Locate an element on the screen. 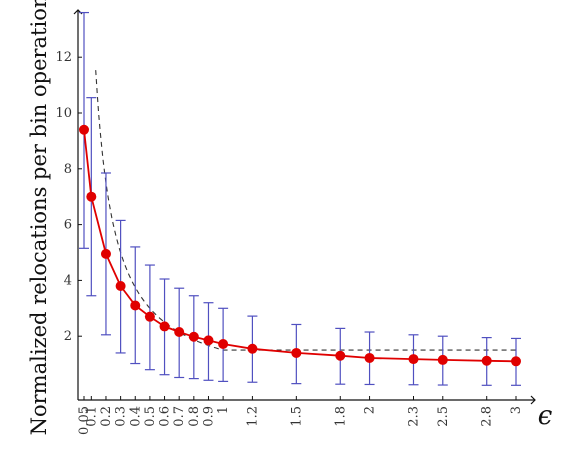  x-tick-label: 0.8 is located at coordinates (194, 416).